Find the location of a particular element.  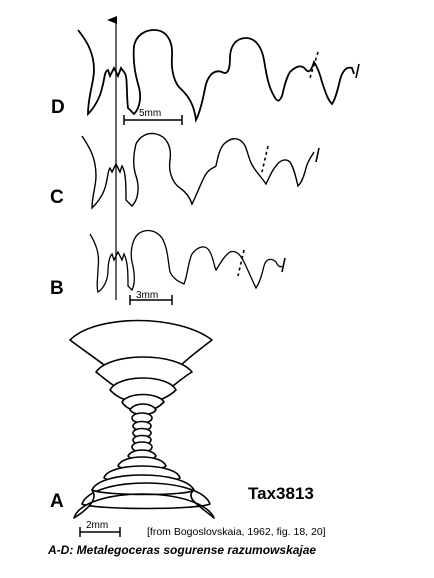

scale-bar-d is located at coordinates (153, 120).